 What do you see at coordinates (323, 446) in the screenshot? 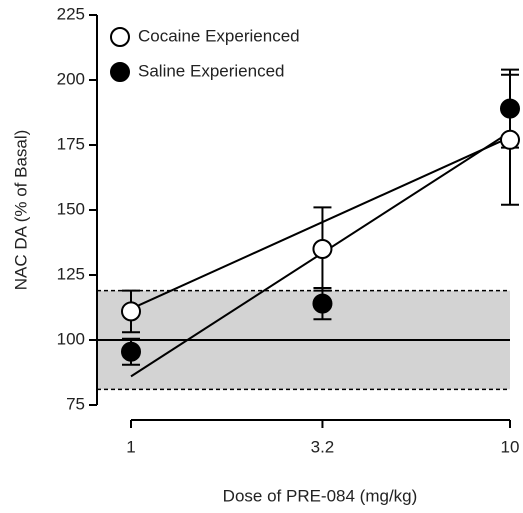
I see `x-tick-label: 3.2` at bounding box center [323, 446].